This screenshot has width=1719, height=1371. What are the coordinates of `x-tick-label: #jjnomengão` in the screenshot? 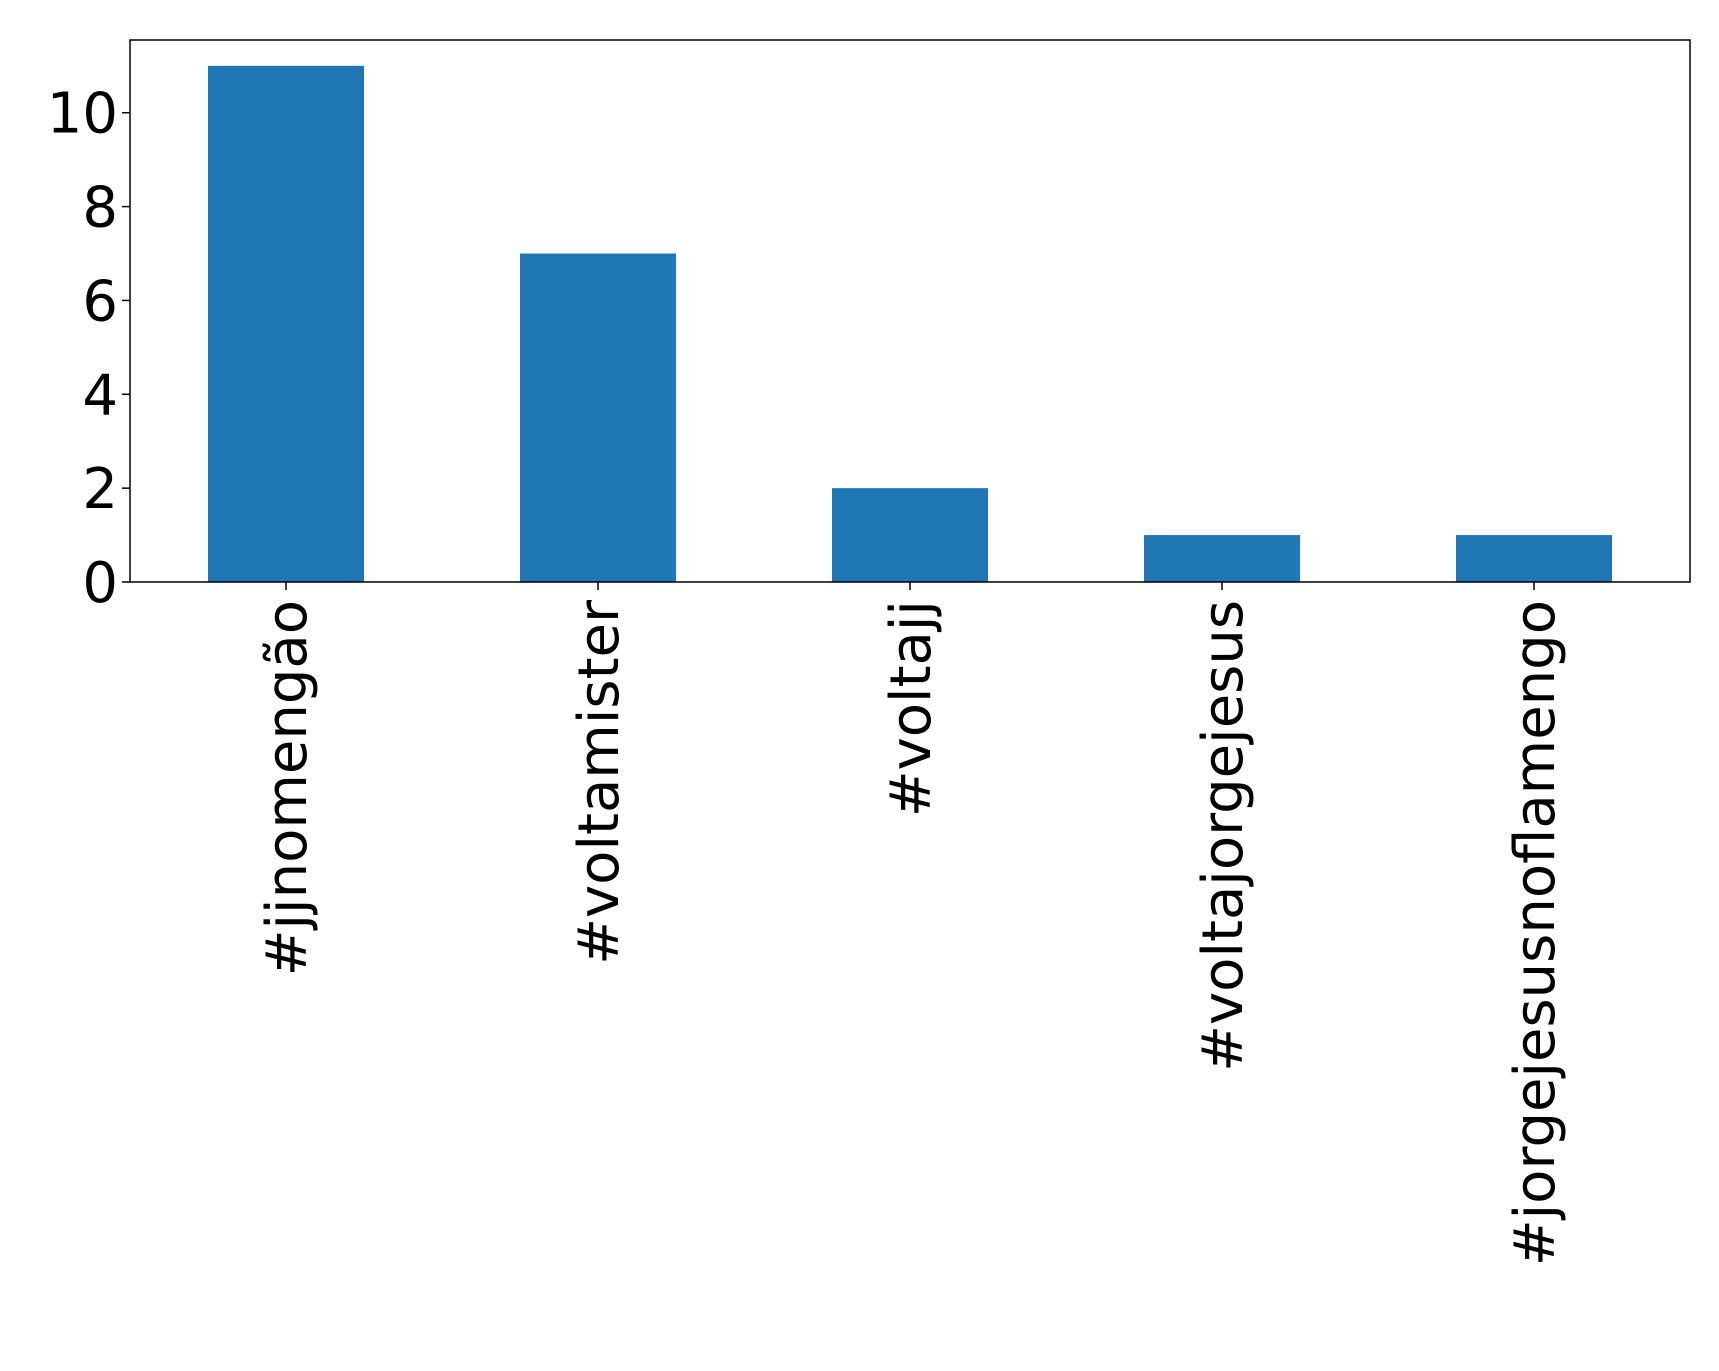 It's located at (287, 788).